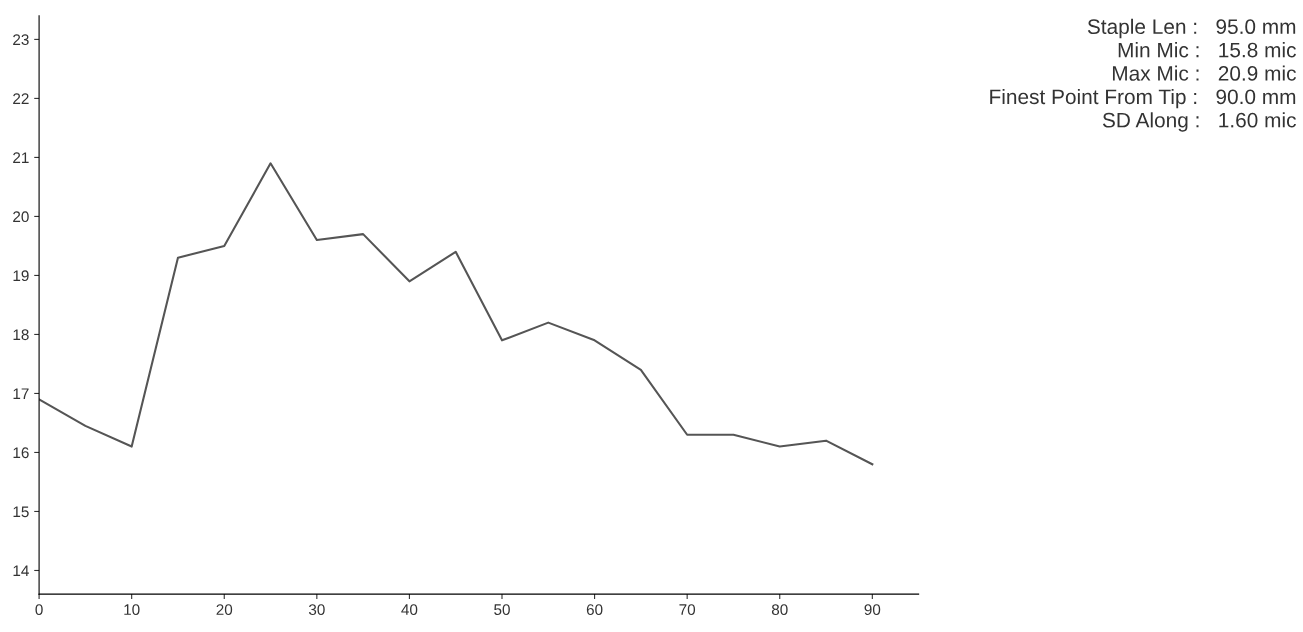  What do you see at coordinates (21, 40) in the screenshot?
I see `y-tick-label: 23` at bounding box center [21, 40].